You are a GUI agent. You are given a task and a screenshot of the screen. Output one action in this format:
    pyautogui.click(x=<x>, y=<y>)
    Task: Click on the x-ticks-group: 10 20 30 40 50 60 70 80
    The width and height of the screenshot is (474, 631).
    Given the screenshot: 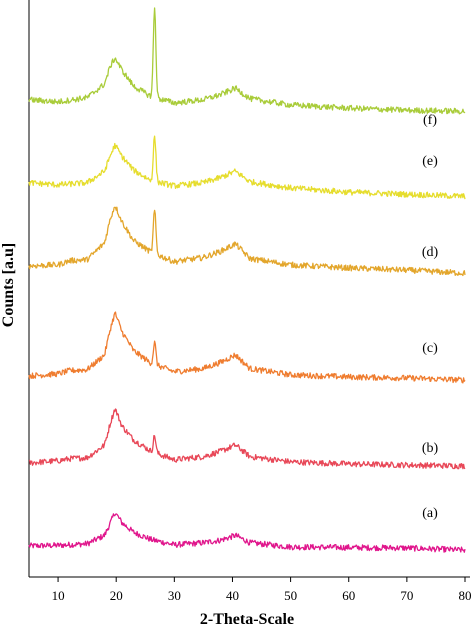 What is the action you would take?
    pyautogui.click(x=262, y=590)
    